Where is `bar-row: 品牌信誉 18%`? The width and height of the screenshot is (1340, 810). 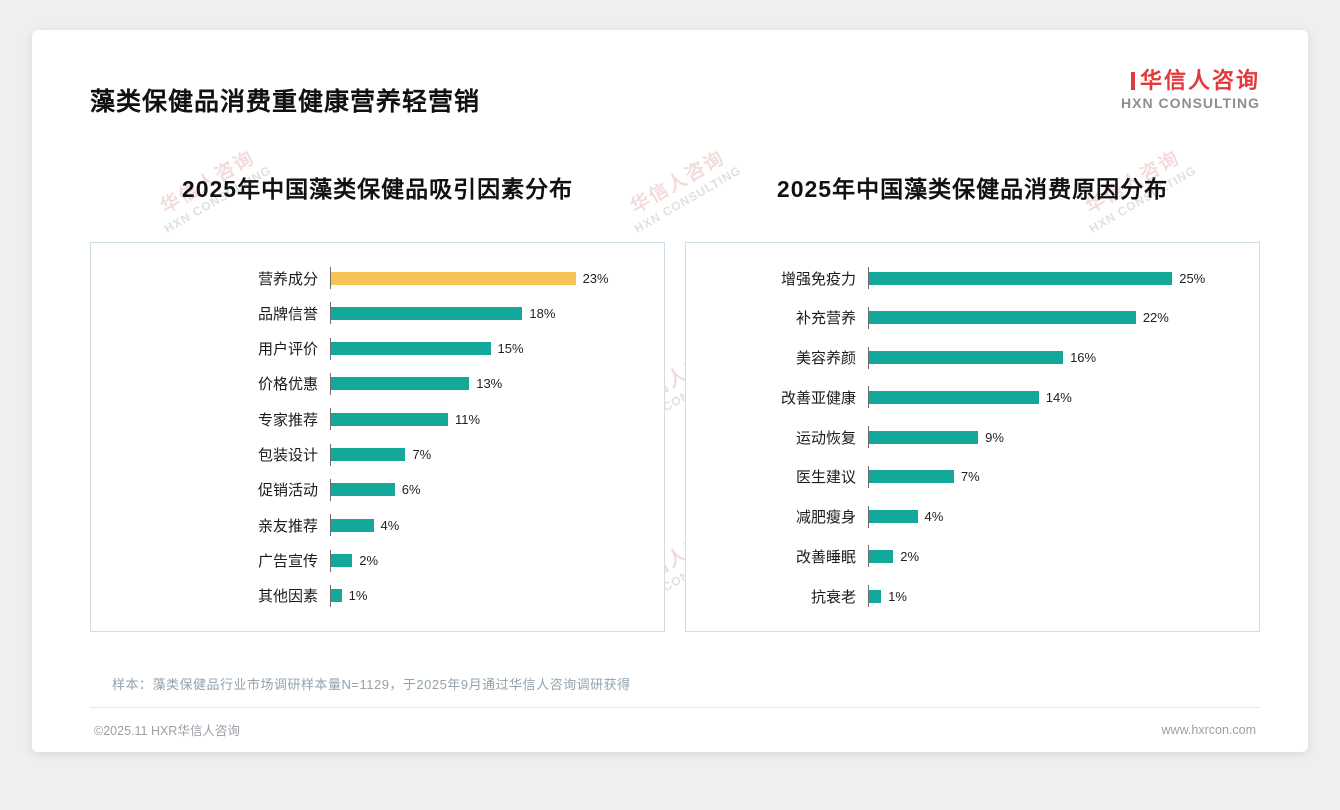
bar-row: 品牌信誉 18% is located at coordinates (377, 313).